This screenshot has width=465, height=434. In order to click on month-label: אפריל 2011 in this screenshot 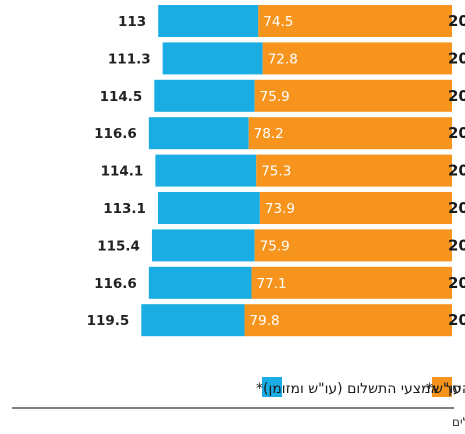, I will do `click(456, 245)`.